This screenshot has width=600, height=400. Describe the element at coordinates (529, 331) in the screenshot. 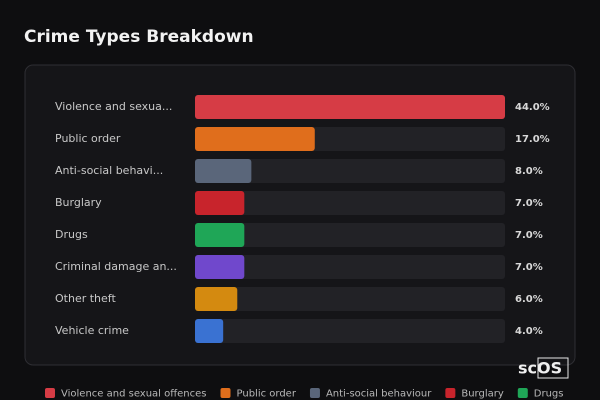

I see `value-label: 4.0%` at that location.